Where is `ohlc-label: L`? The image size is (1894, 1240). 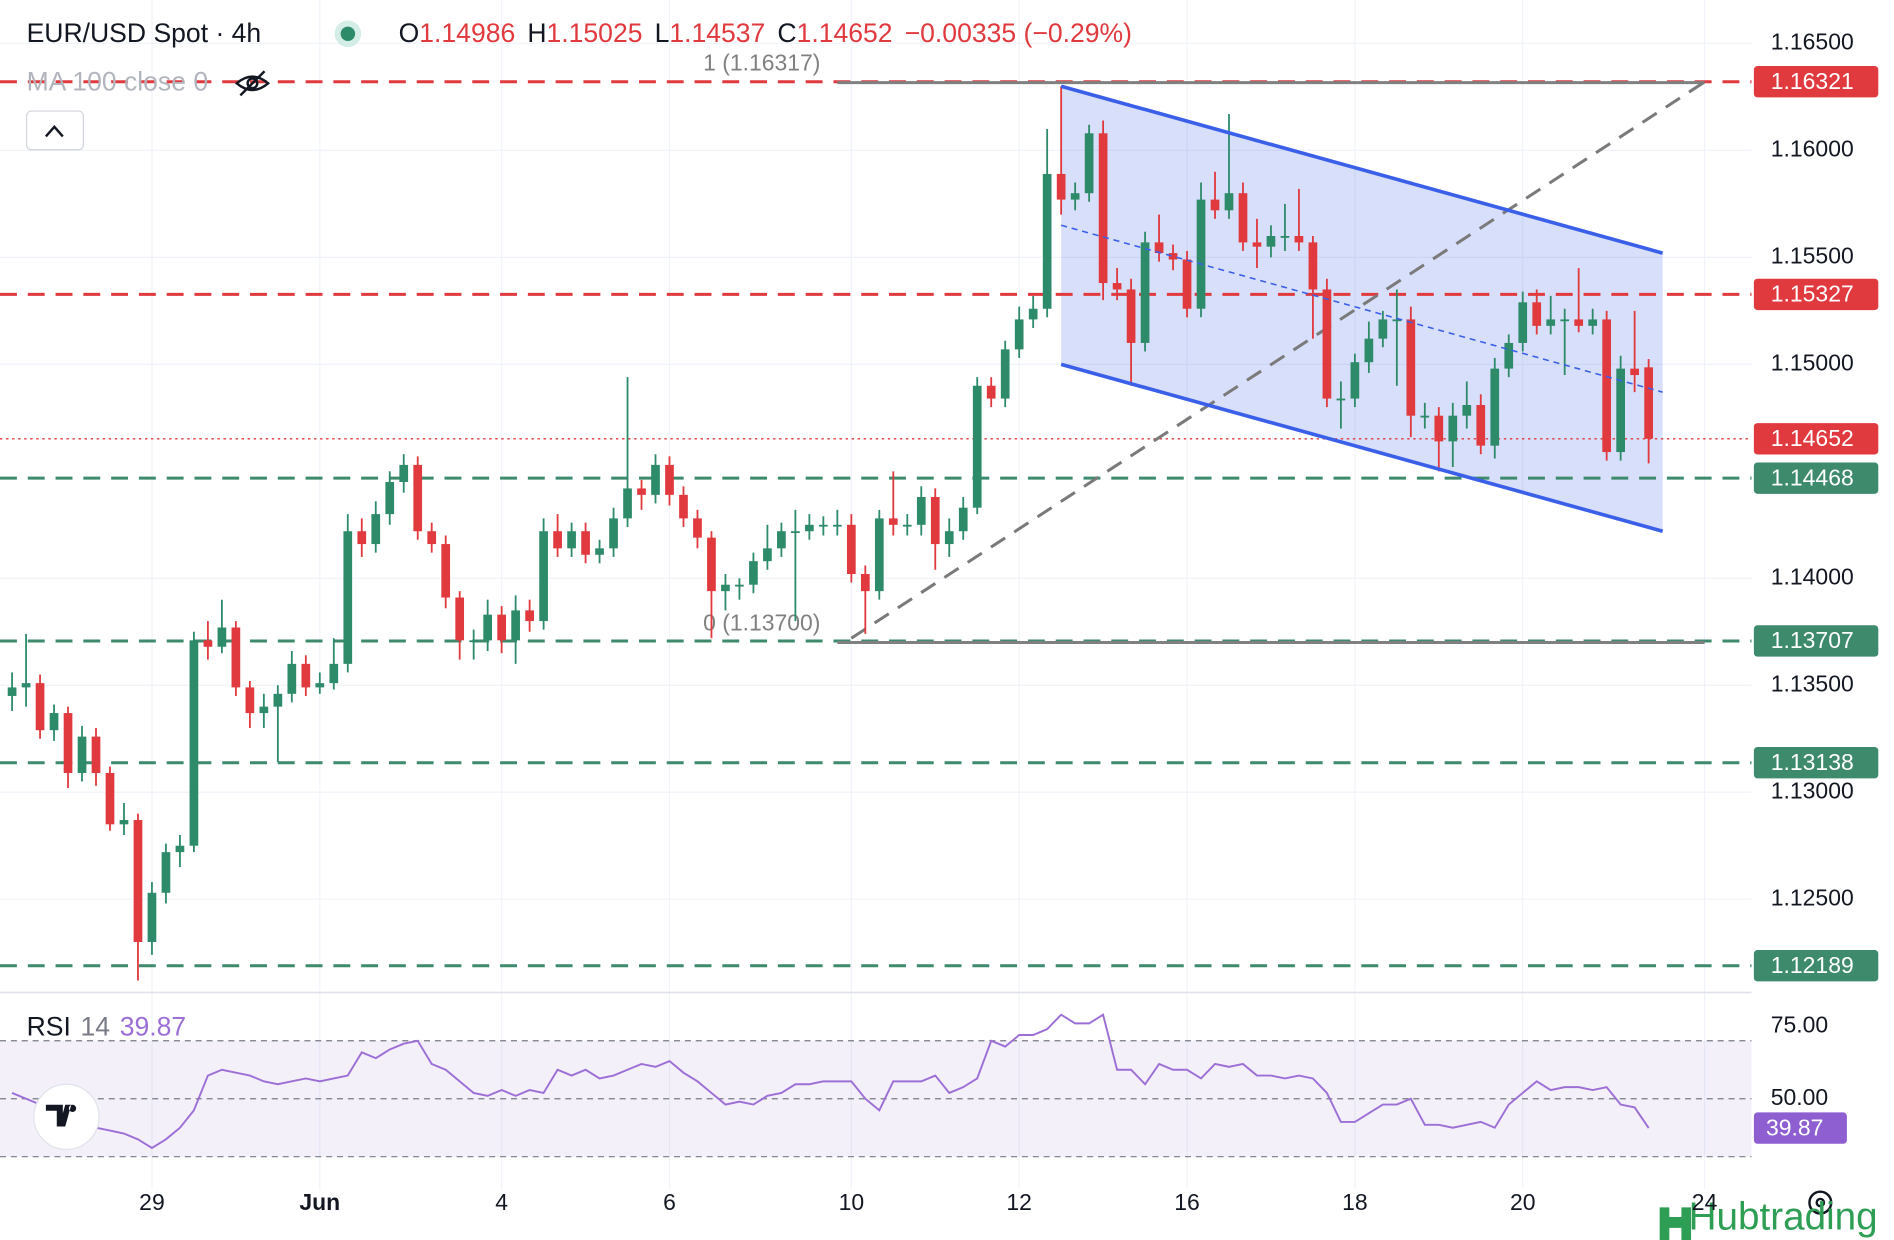
ohlc-label: L is located at coordinates (662, 33).